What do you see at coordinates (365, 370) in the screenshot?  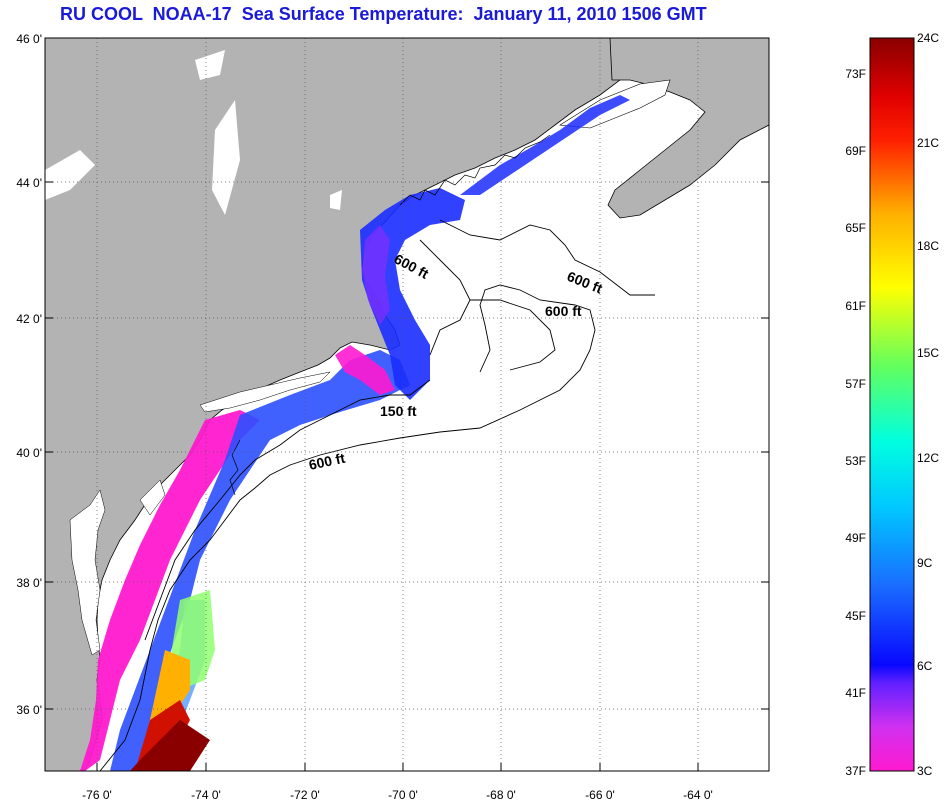 I see `sst-cape-cod-pink` at bounding box center [365, 370].